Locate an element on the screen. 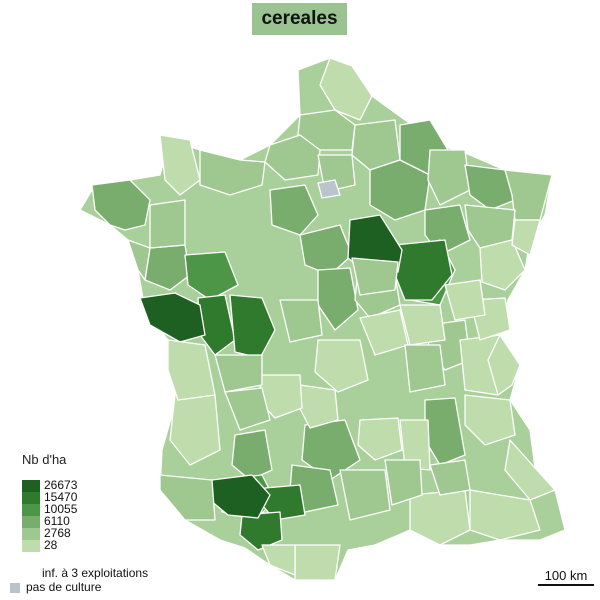 Image resolution: width=600 pixels, height=600 pixels. dept-haut-rhin is located at coordinates (526, 237).